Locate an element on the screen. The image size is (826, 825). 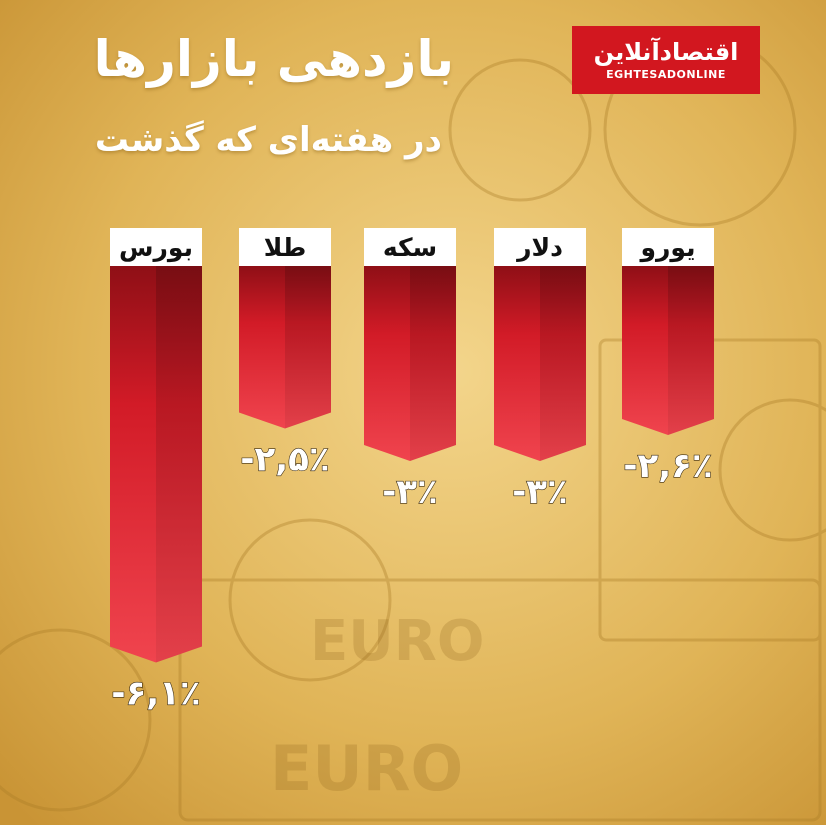
logo-name: اقتصادآنلاین is located at coordinates (666, 52).